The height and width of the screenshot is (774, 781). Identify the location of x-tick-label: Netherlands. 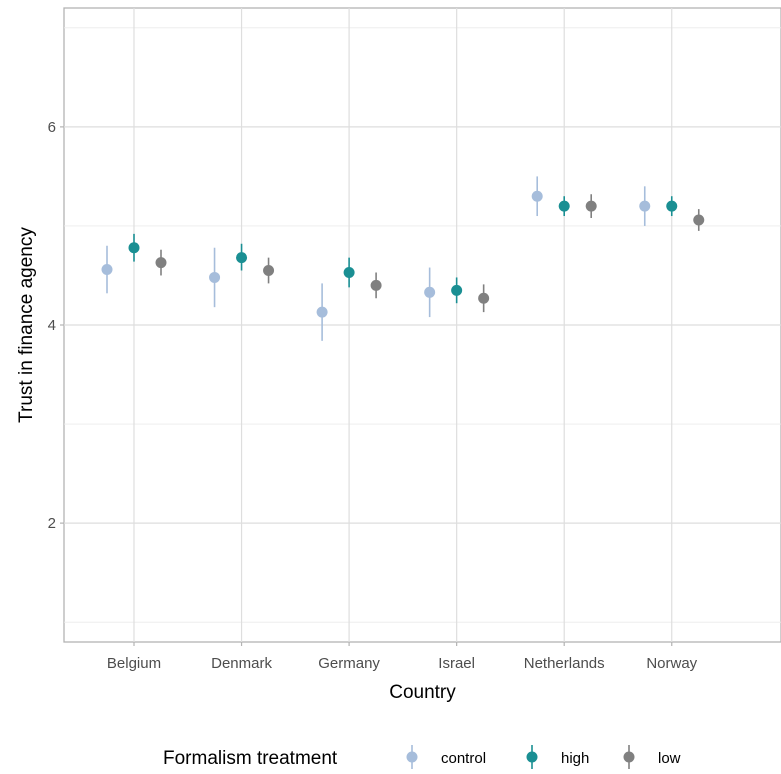
(564, 663).